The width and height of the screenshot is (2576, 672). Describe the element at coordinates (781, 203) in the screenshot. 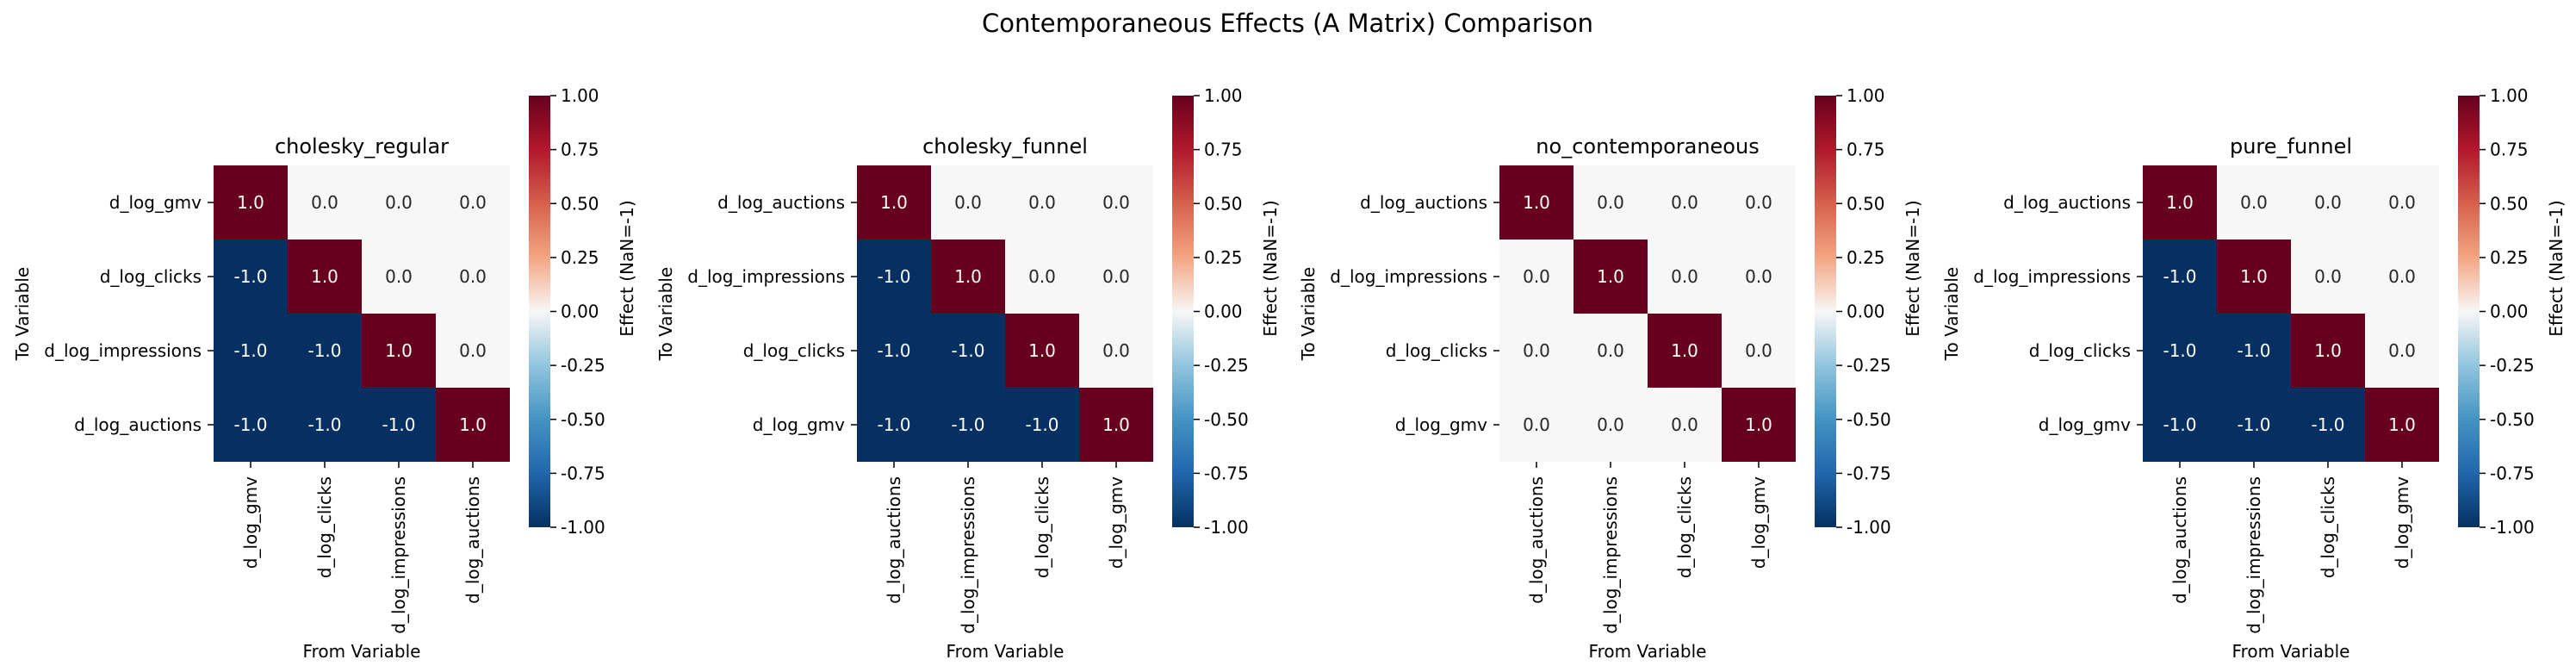

I see `y-tick-label: d_log_auctions` at that location.